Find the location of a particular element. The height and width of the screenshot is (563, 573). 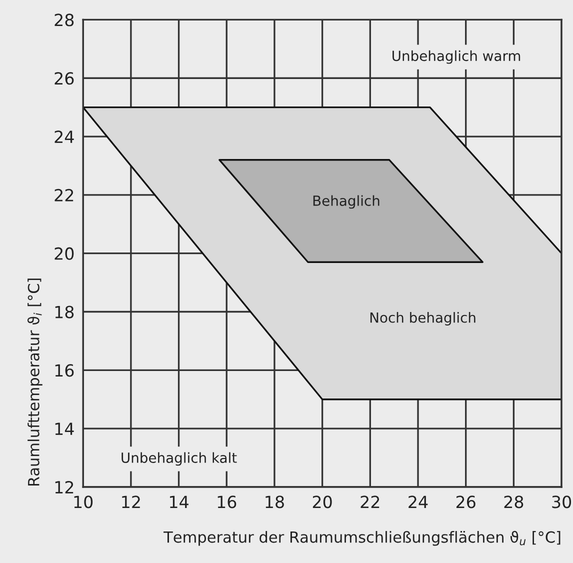

y-tick-label: 16 is located at coordinates (64, 370).